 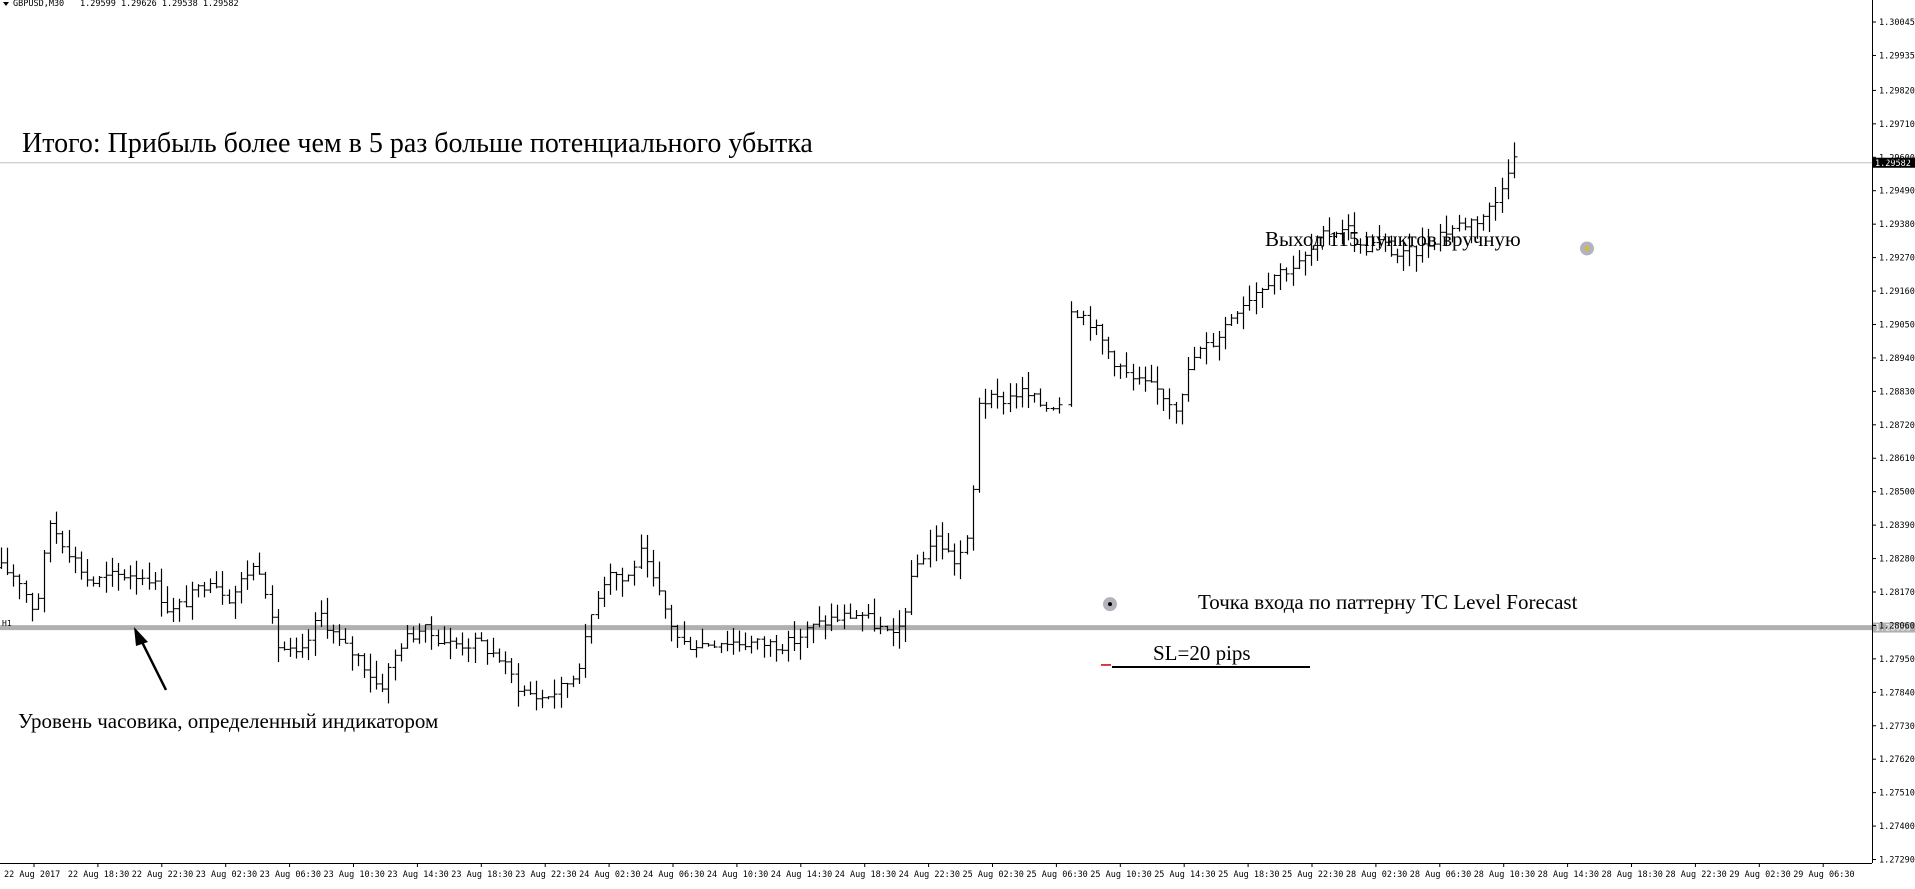 What do you see at coordinates (162, 875) in the screenshot?
I see `time-tick-label: 22 Aug 22:30` at bounding box center [162, 875].